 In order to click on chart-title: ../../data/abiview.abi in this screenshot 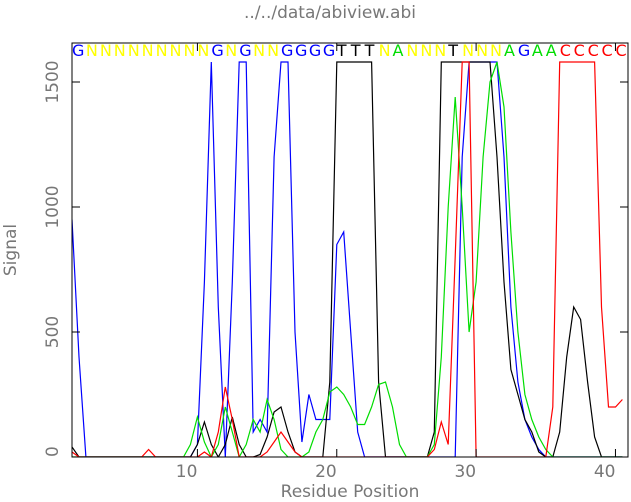, I will do `click(330, 13)`.